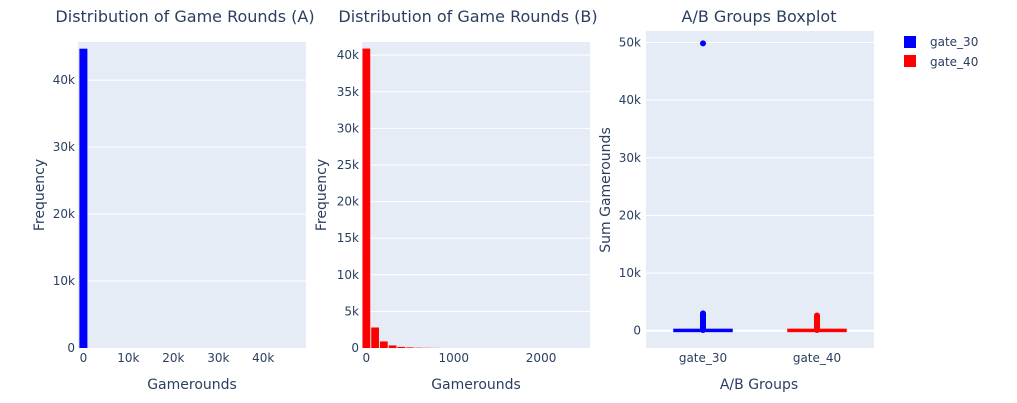 This screenshot has width=1017, height=403. Describe the element at coordinates (453, 358) in the screenshot. I see `x-tick-label: 1000` at that location.